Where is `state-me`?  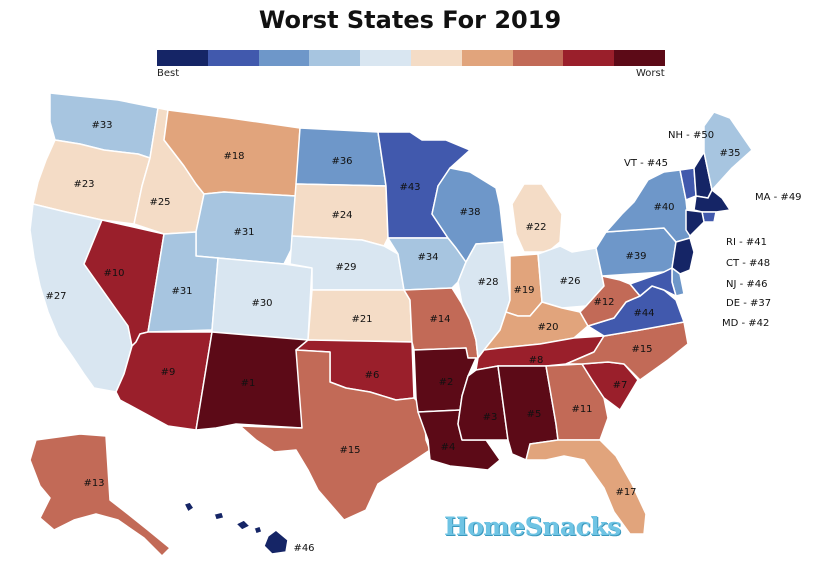
state-me is located at coordinates (728, 151).